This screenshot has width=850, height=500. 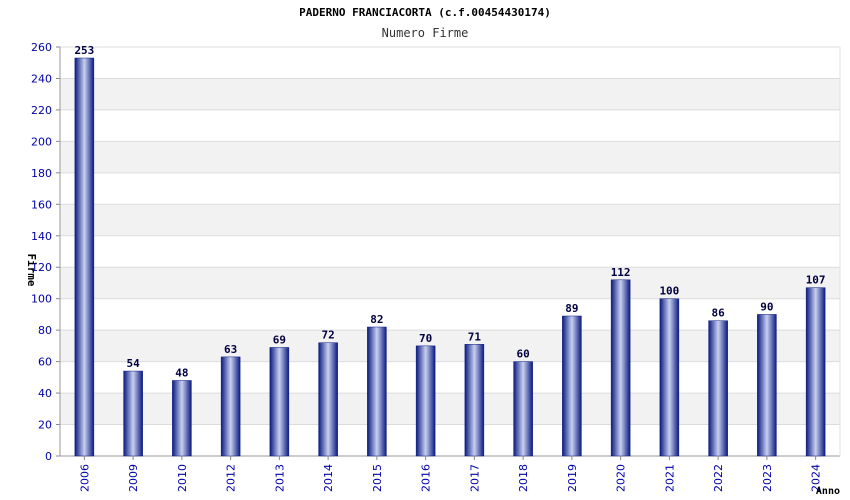 I want to click on data-label: 253, so click(x=84, y=50).